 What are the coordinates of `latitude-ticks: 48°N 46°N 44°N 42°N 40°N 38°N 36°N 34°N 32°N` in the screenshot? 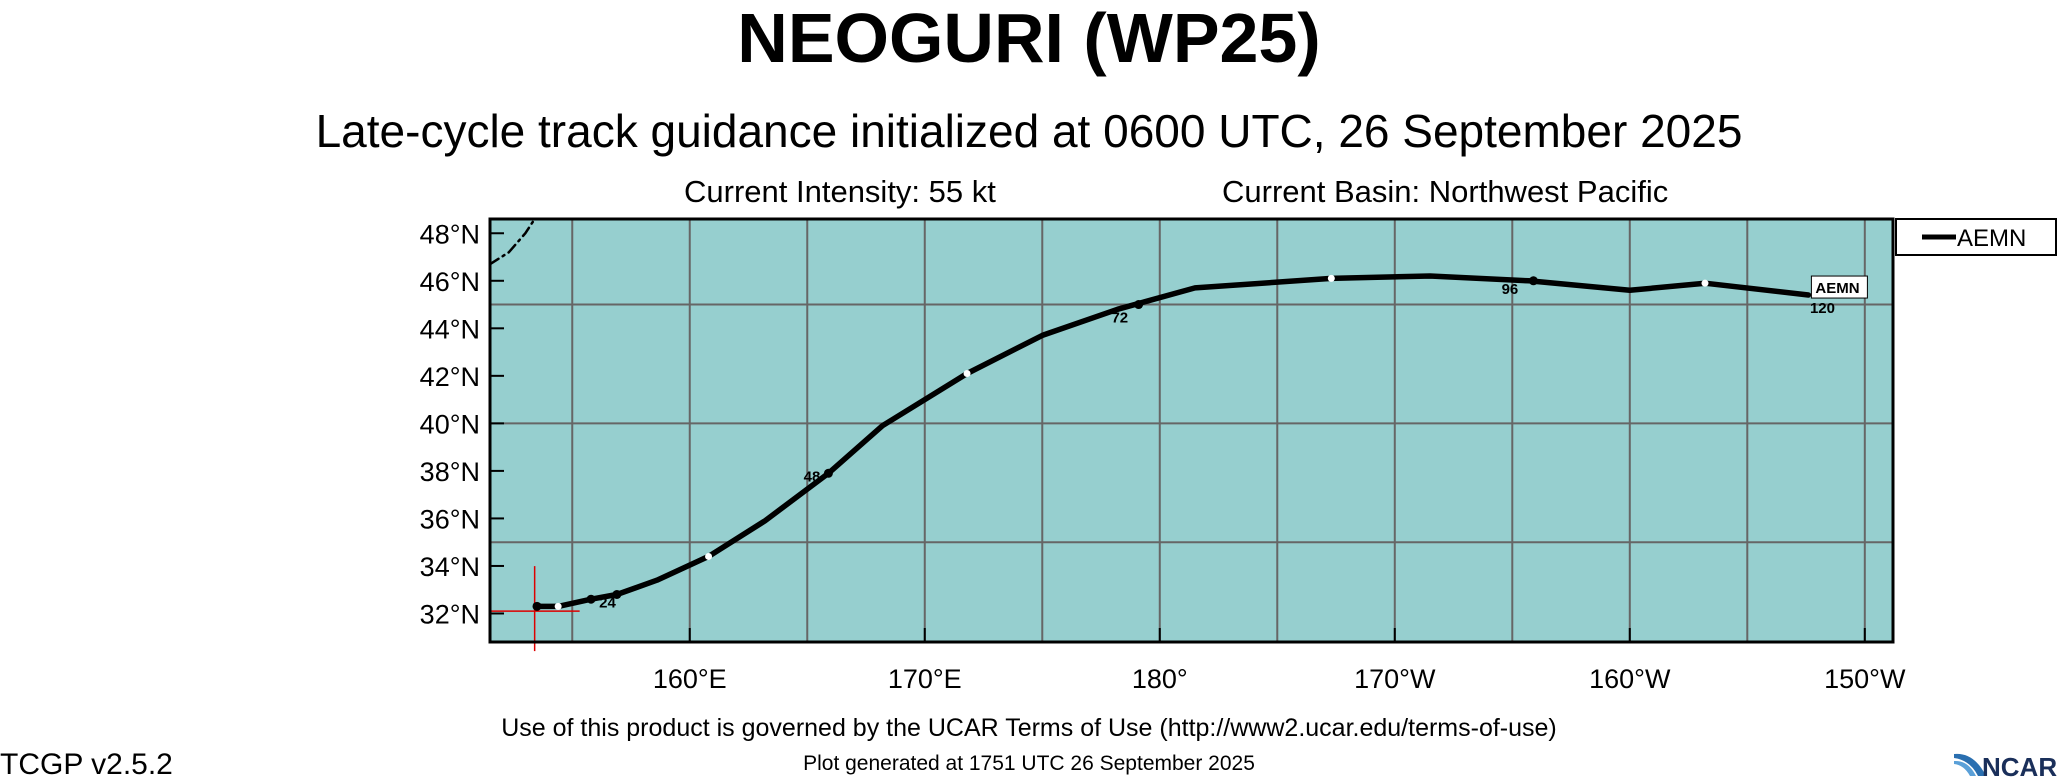 It's located at (462, 424).